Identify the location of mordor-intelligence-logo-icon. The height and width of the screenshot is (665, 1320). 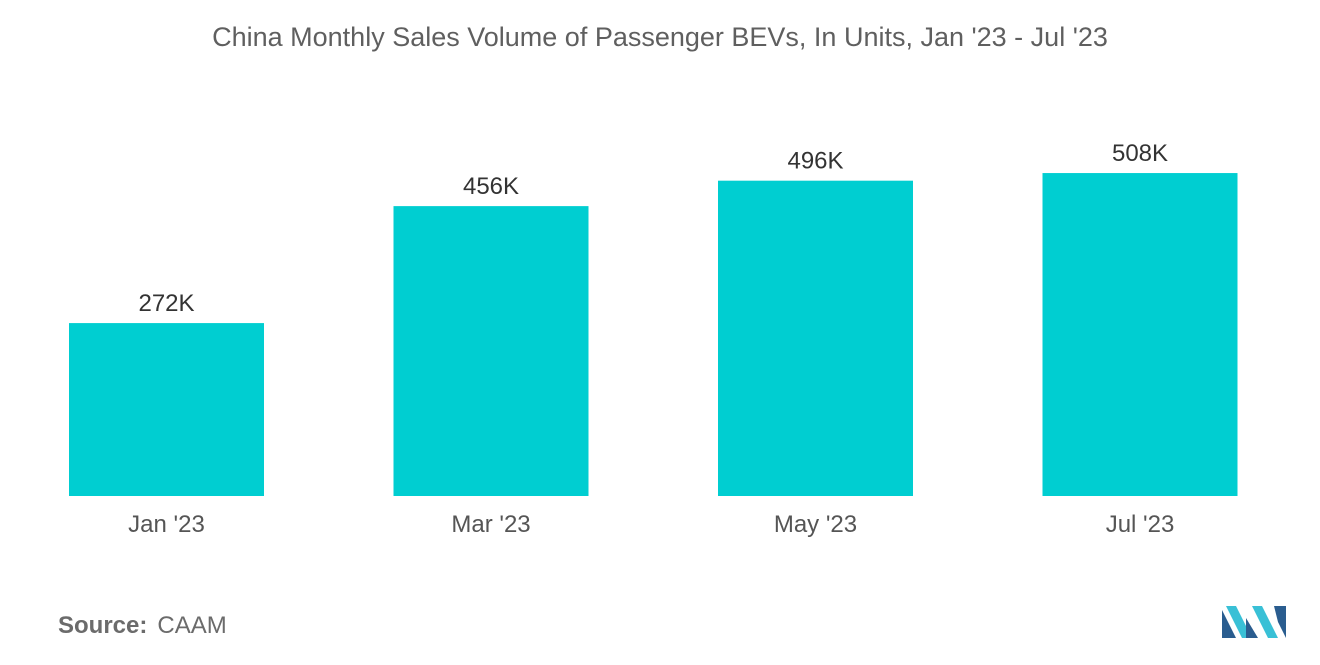
(1254, 622).